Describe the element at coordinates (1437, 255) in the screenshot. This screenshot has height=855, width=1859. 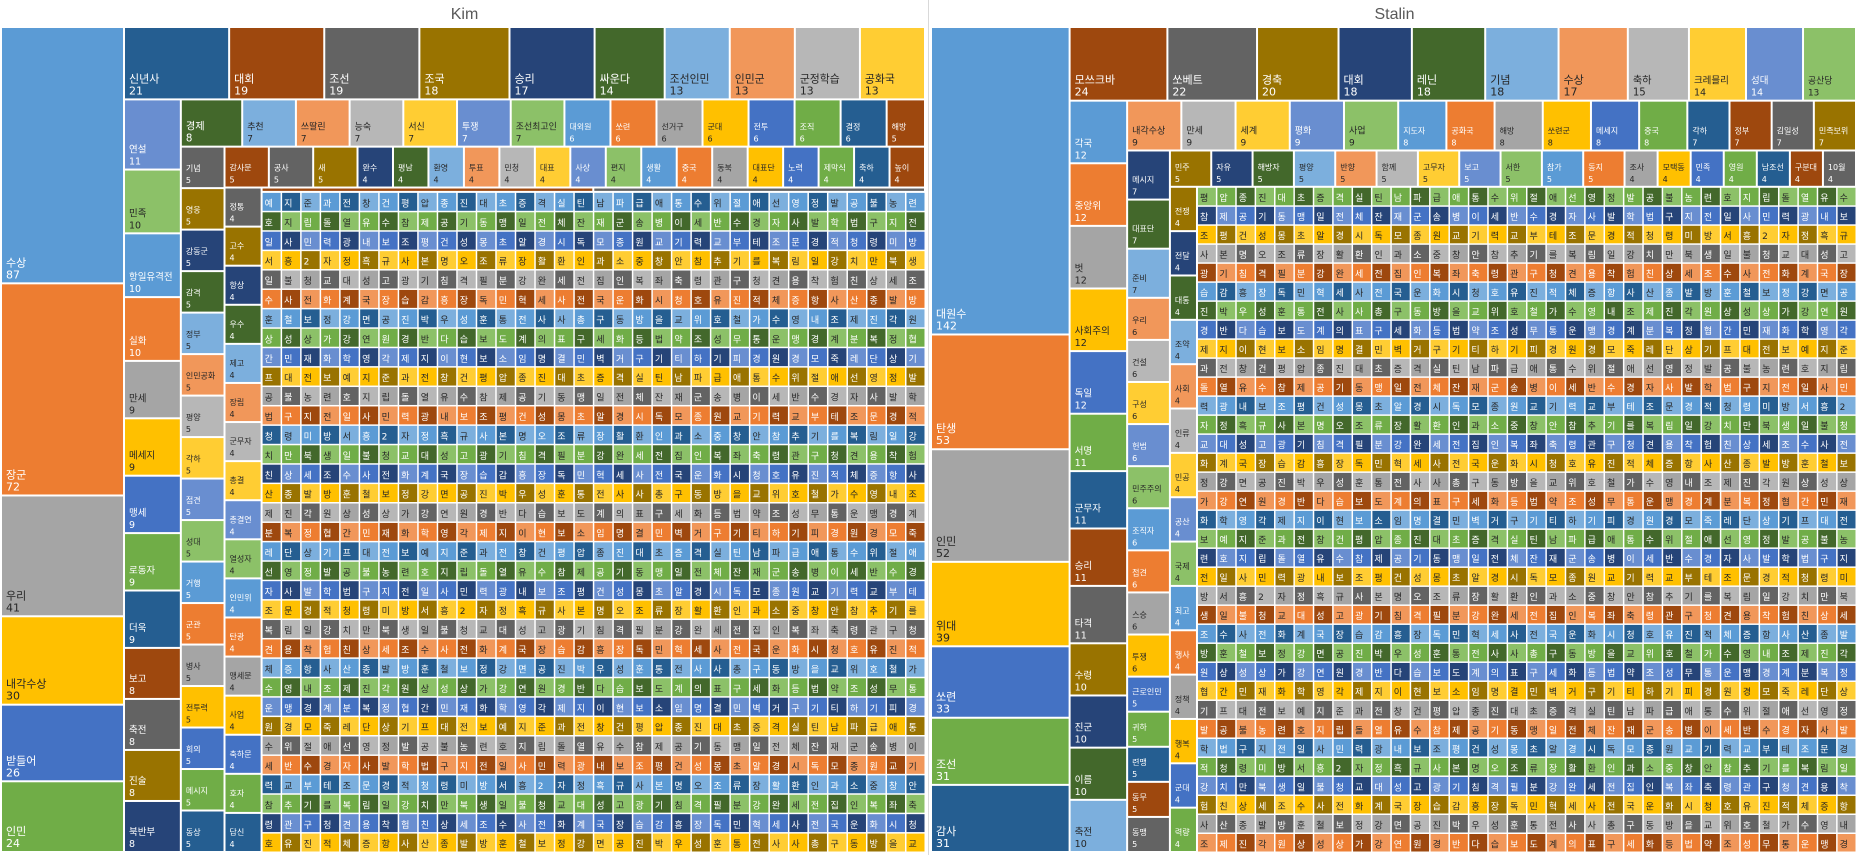
I see `small-cell-label: 중` at that location.